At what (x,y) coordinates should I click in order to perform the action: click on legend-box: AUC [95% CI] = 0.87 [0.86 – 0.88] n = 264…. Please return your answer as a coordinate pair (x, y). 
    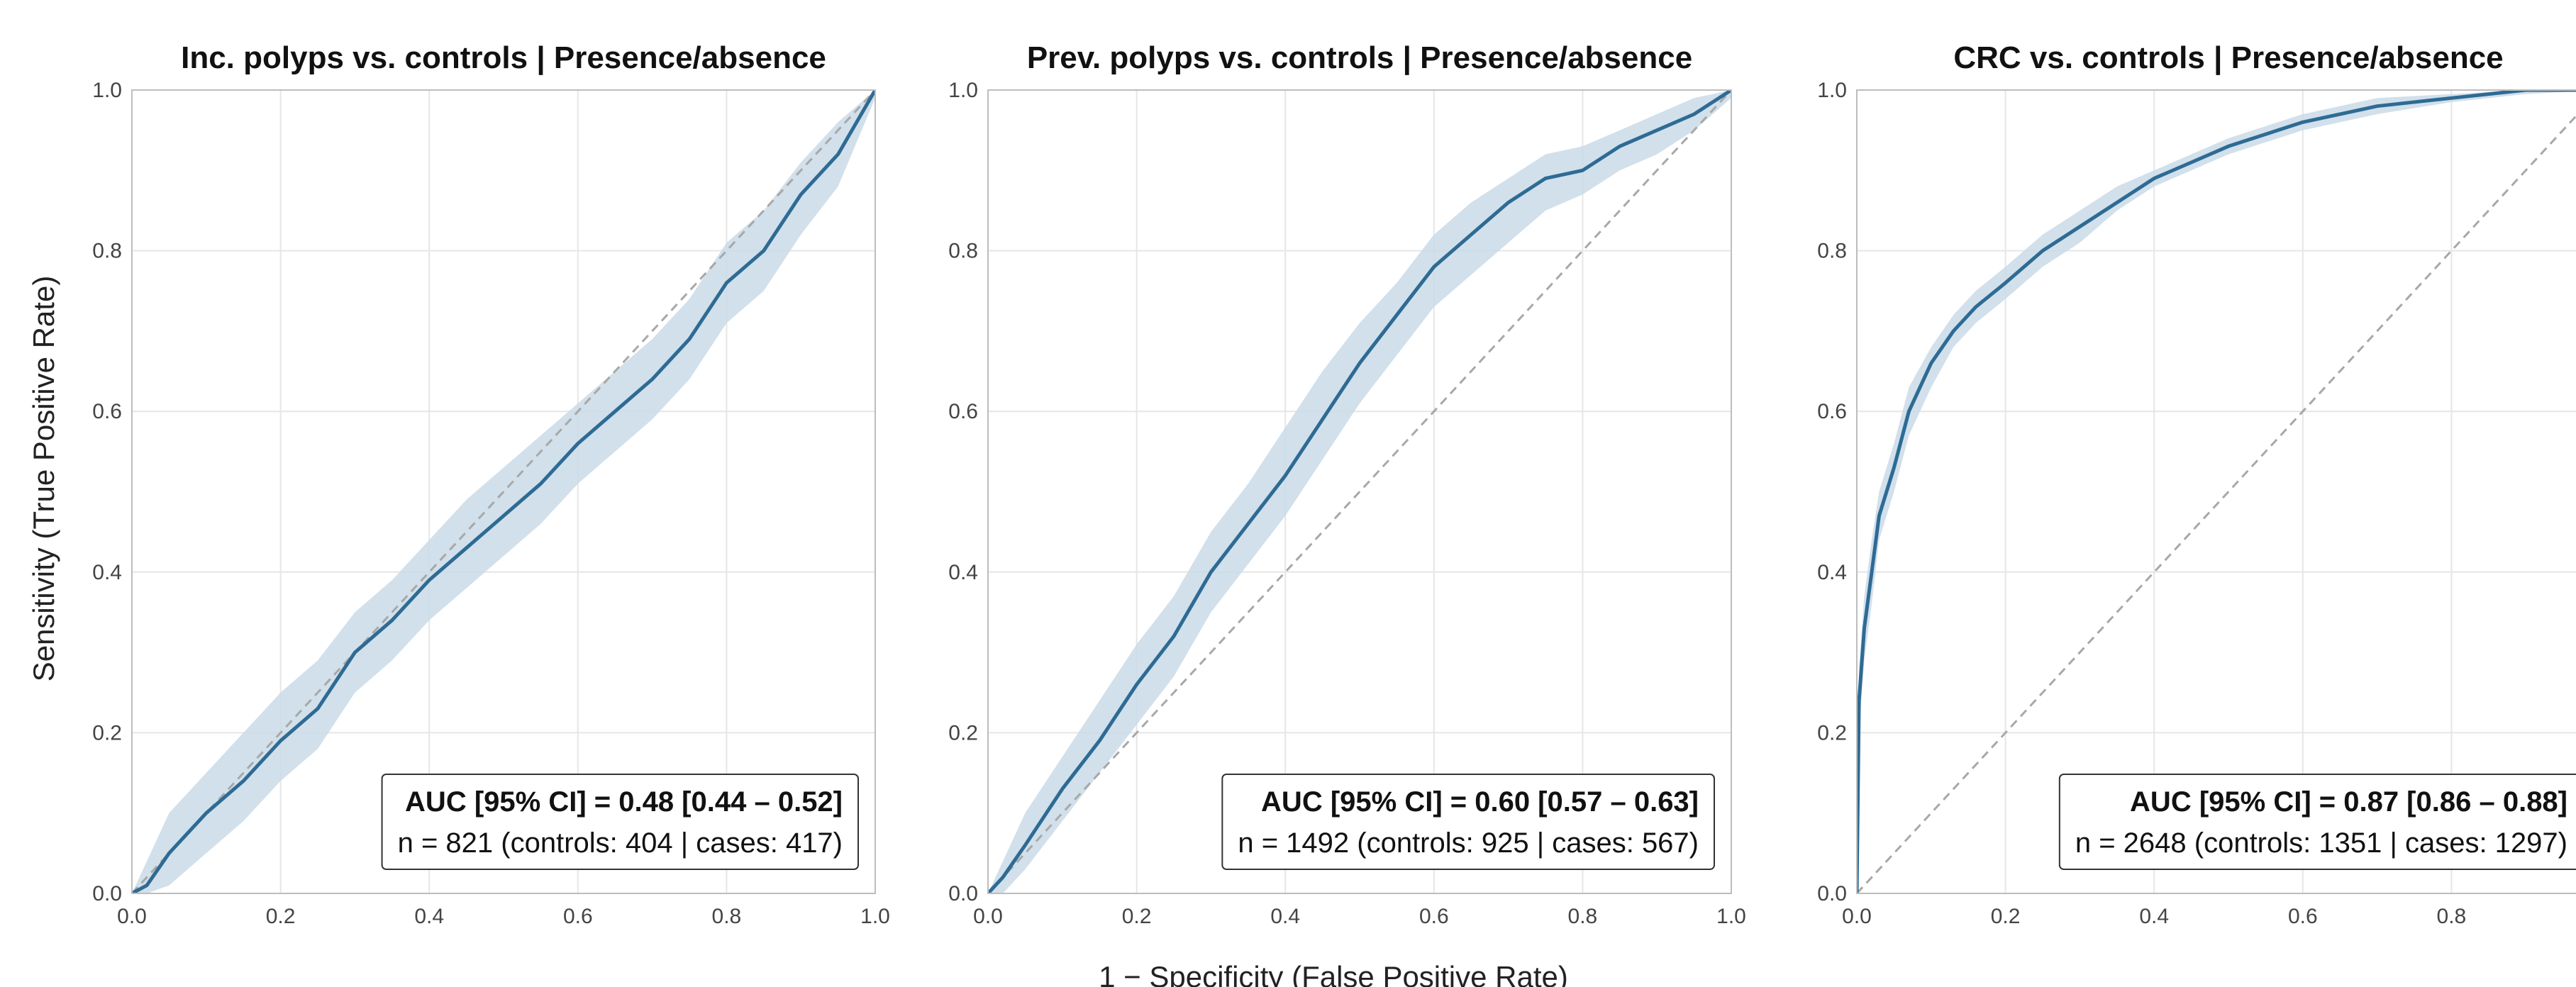
    Looking at the image, I should click on (2317, 822).